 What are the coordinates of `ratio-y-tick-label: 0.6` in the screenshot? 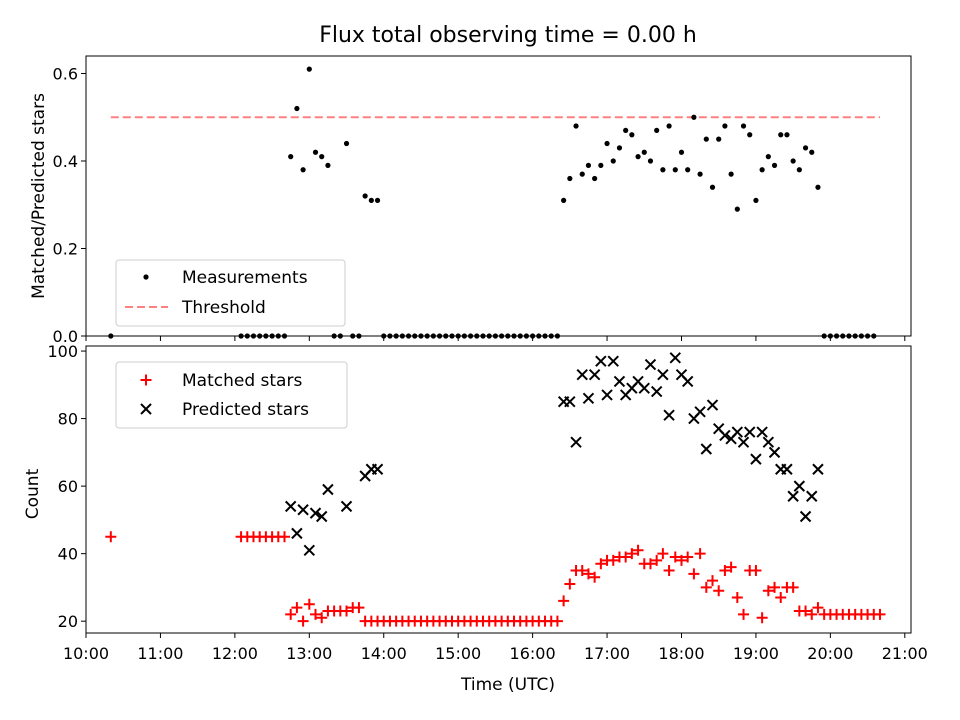 It's located at (65, 74).